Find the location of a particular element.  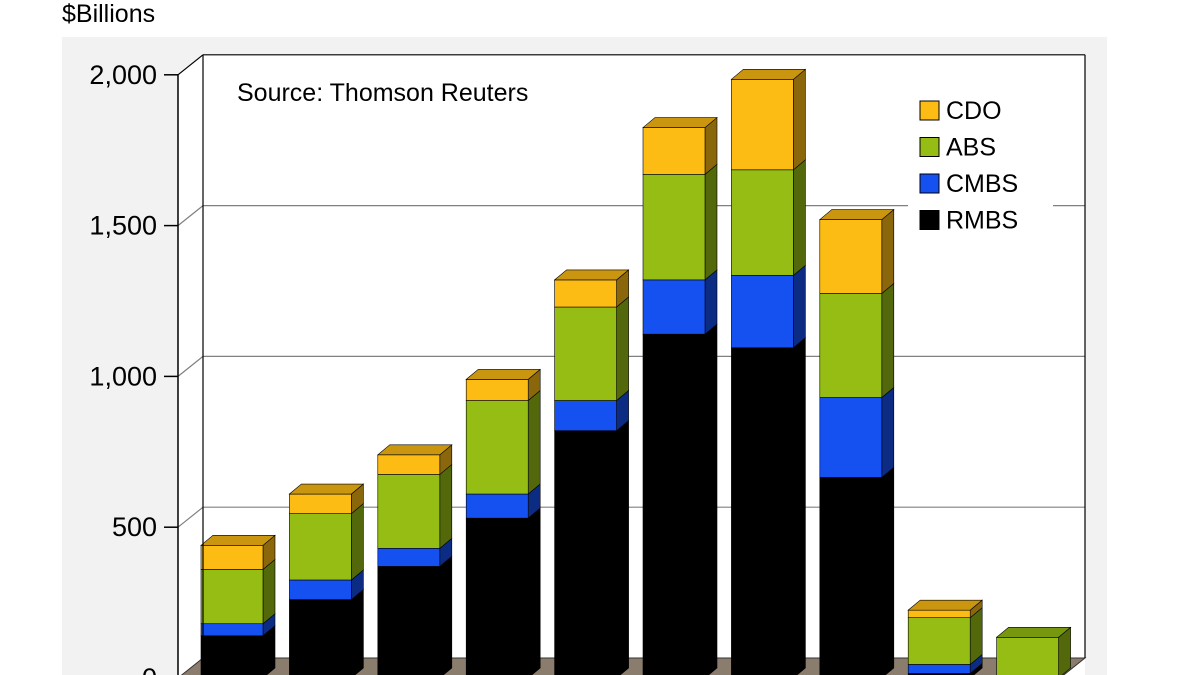

y-axis-label: $Billions is located at coordinates (108, 14).